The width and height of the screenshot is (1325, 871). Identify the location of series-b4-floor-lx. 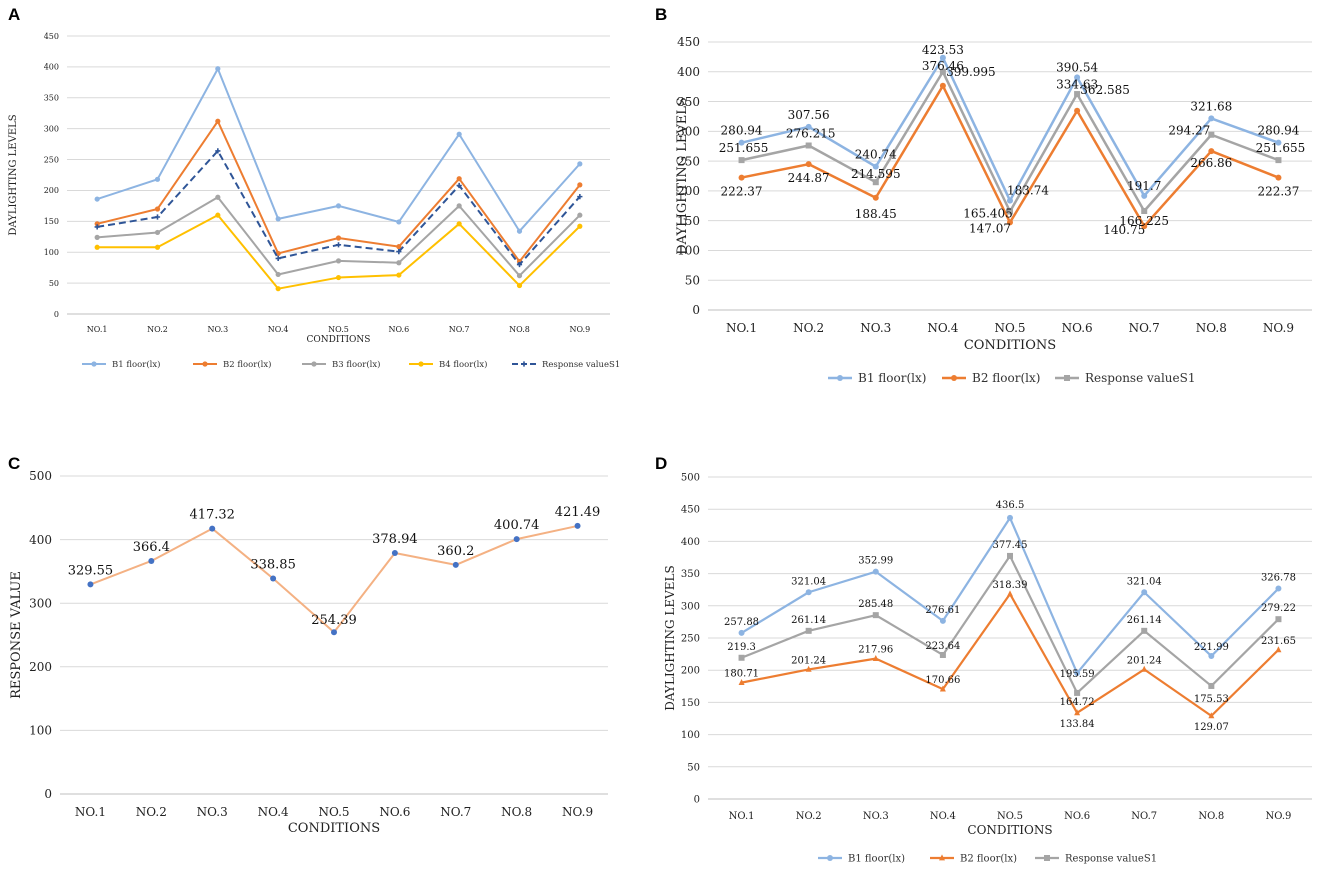
(338, 252).